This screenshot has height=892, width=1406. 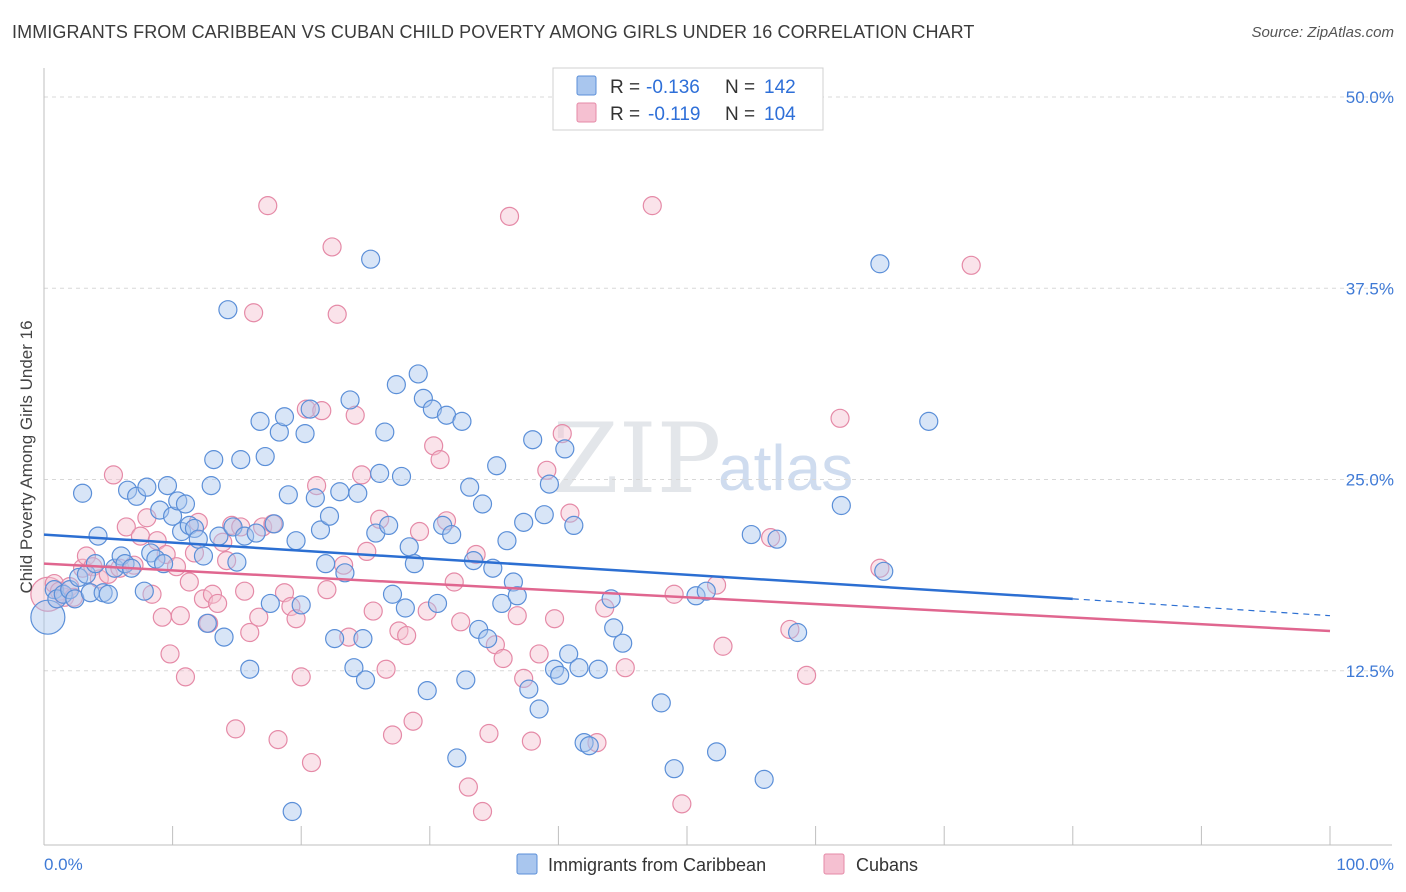 I want to click on legend-r-label-1: R =, so click(x=625, y=87).